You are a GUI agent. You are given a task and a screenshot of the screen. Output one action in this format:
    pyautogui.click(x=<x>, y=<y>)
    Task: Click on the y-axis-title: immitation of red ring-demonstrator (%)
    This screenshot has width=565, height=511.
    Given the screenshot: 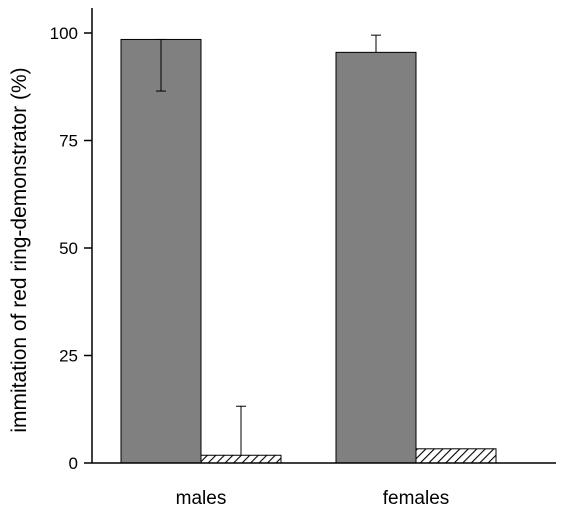 What is the action you would take?
    pyautogui.click(x=19, y=249)
    